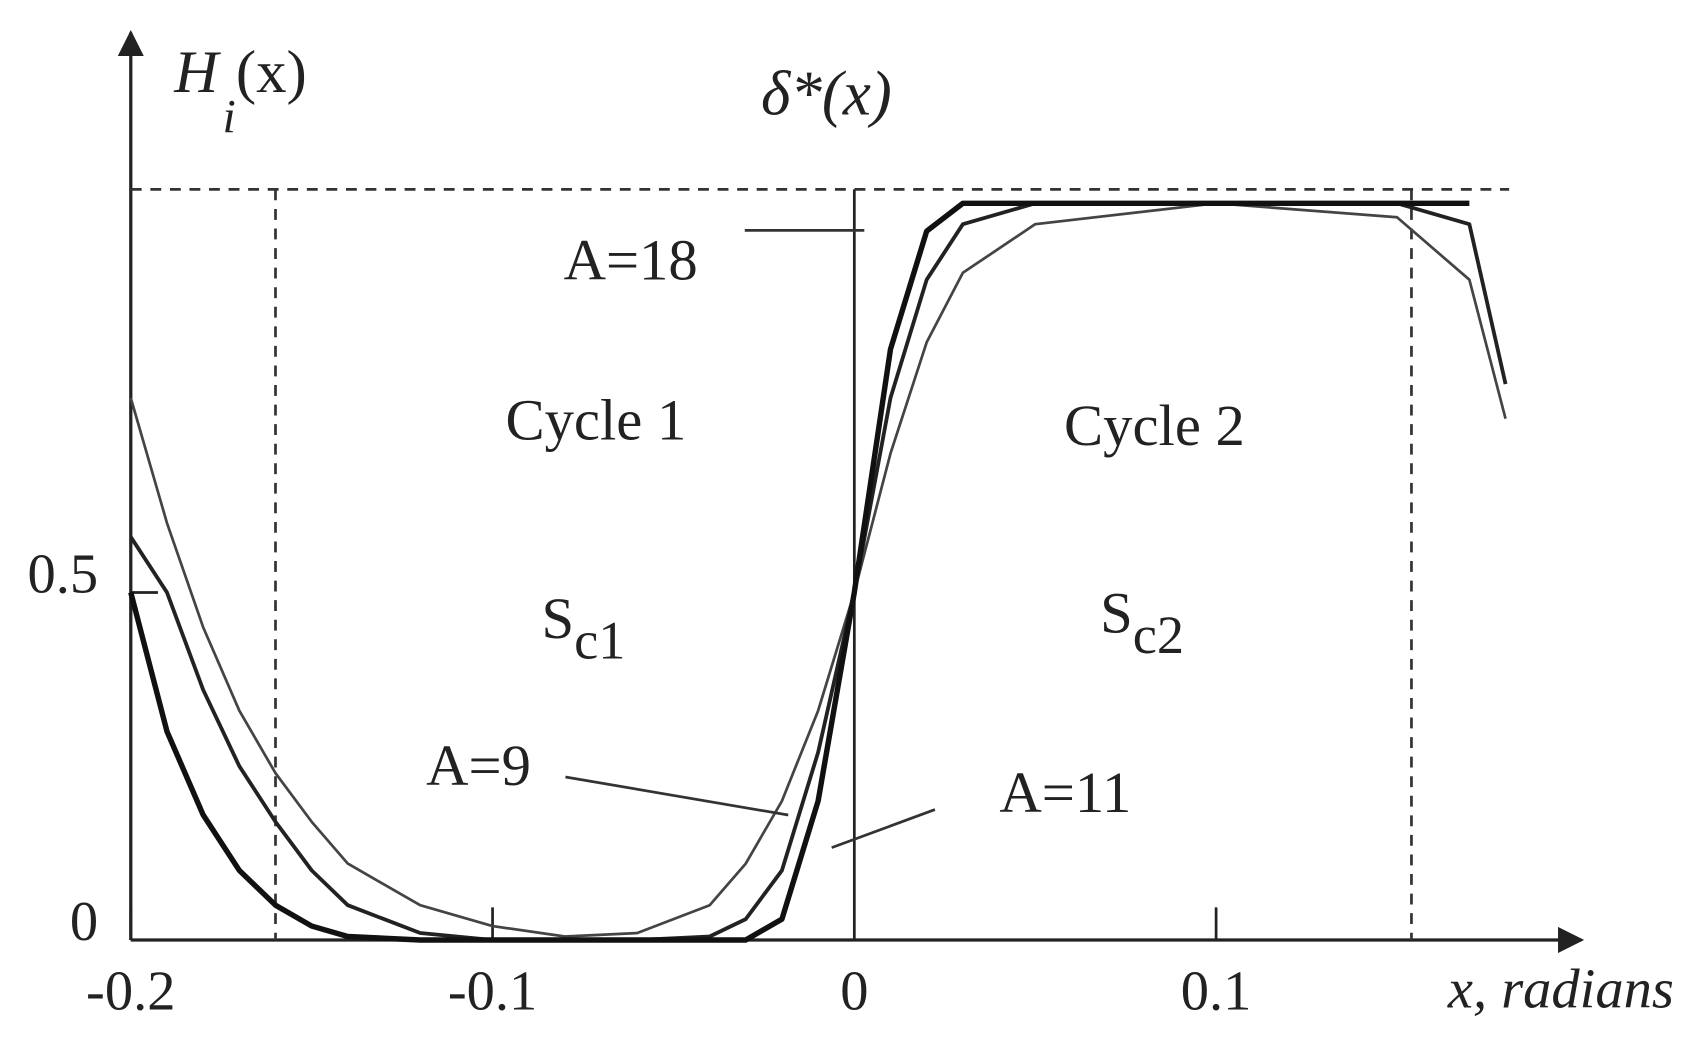 The image size is (1696, 1053). Describe the element at coordinates (1216, 991) in the screenshot. I see `x-tick-label: 0.1` at that location.